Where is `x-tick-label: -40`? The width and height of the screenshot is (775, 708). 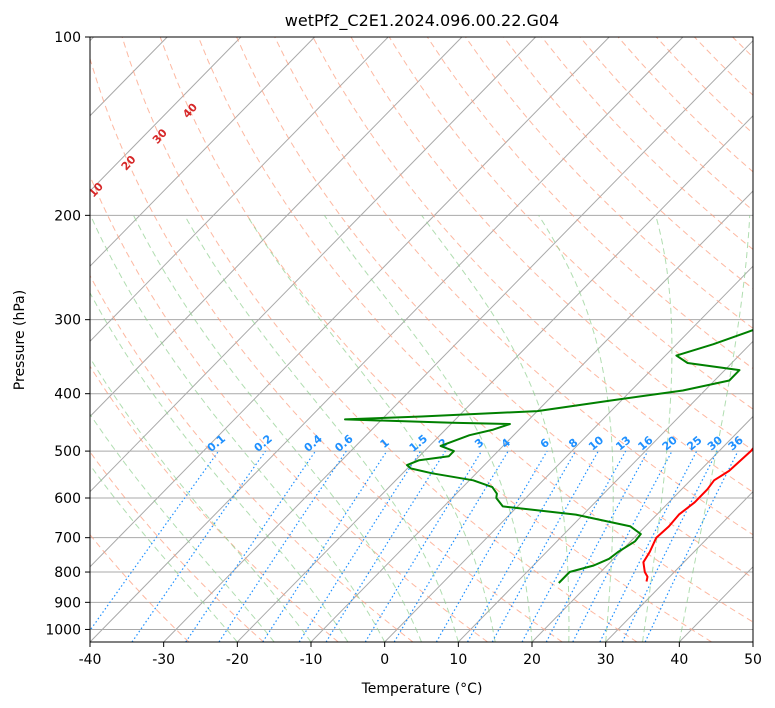 x-tick-label: -40 is located at coordinates (90, 660).